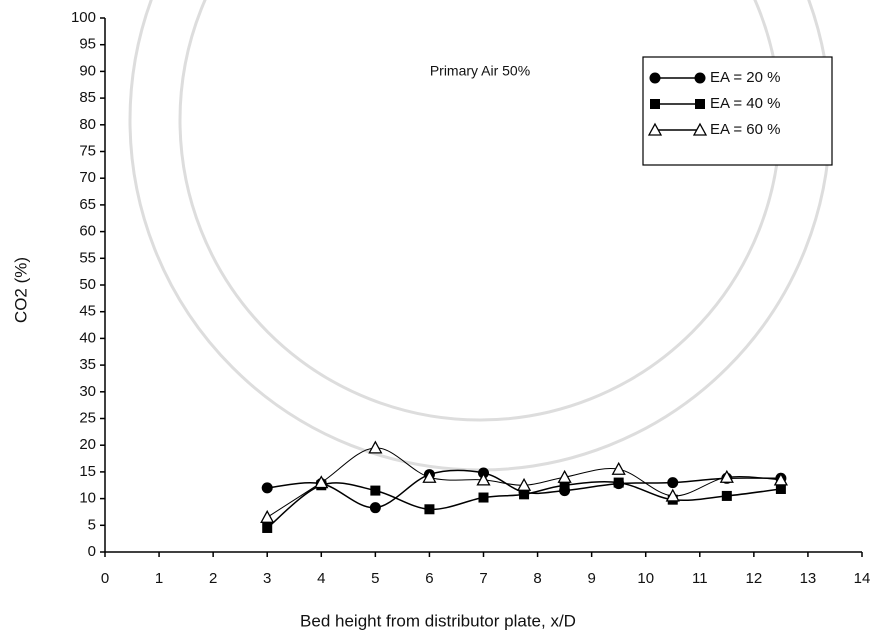 This screenshot has height=641, width=879. Describe the element at coordinates (87, 284) in the screenshot. I see `y-tick-label: 50` at that location.